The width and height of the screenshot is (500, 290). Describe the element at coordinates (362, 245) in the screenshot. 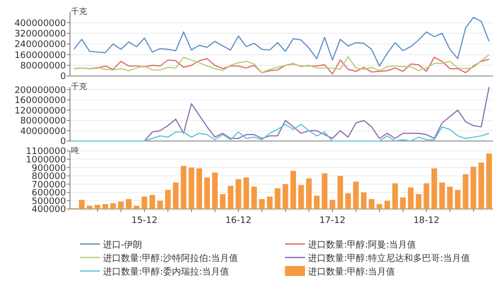

I see `legend-label: 进口数量:甲醇:阿曼:当月值` at that location.